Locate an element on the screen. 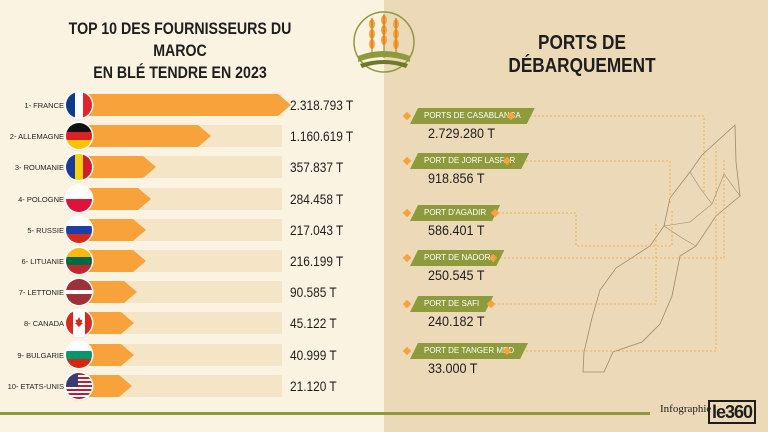  bar-row: 4- POLOGNE 284.458 T is located at coordinates (192, 199).